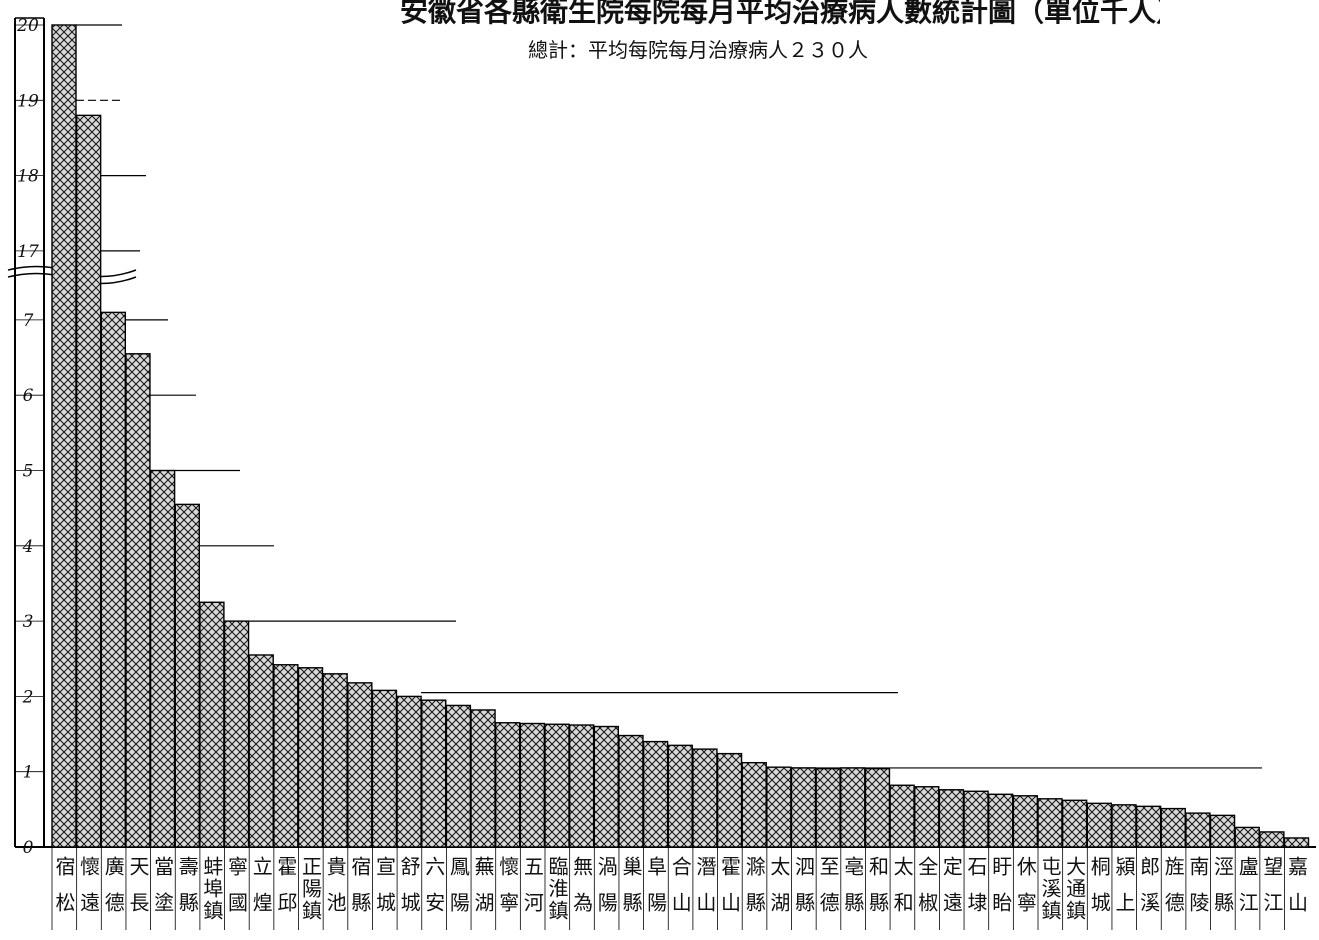 This screenshot has height=940, width=1319. What do you see at coordinates (582, 892) in the screenshot?
I see `x-tick-label: 無為` at bounding box center [582, 892].